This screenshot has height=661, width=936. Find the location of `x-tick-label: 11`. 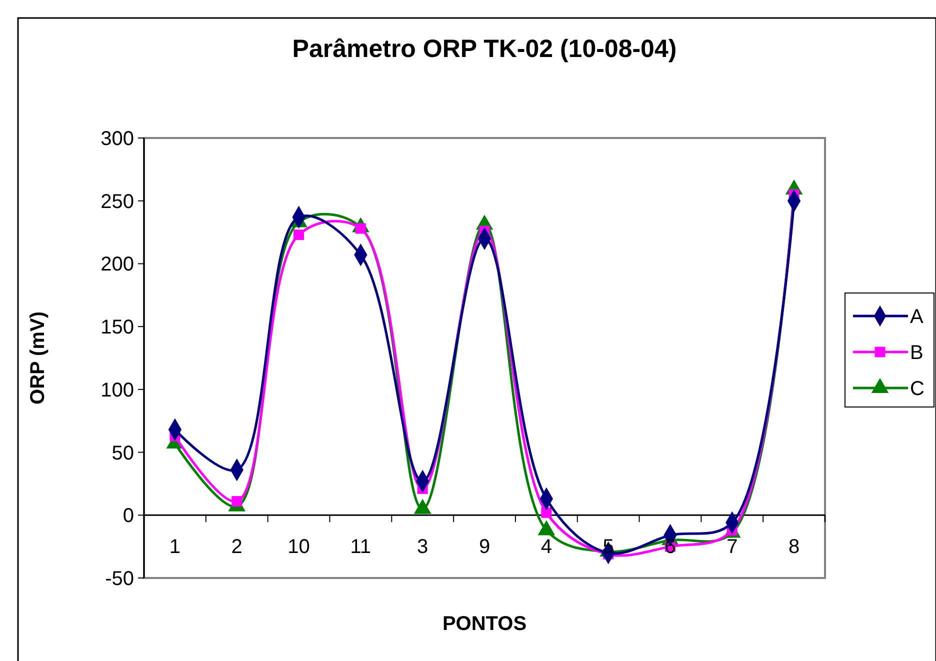

x-tick-label: 11 is located at coordinates (361, 547).